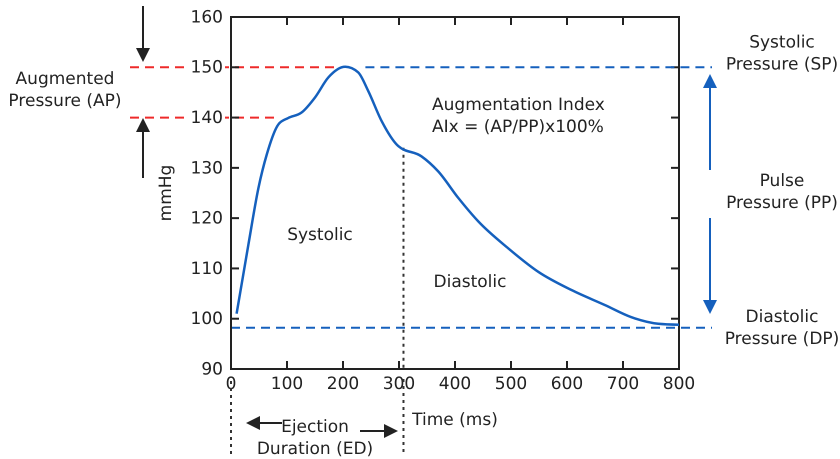 The width and height of the screenshot is (840, 459). I want to click on x-tick-label: 300, so click(399, 384).